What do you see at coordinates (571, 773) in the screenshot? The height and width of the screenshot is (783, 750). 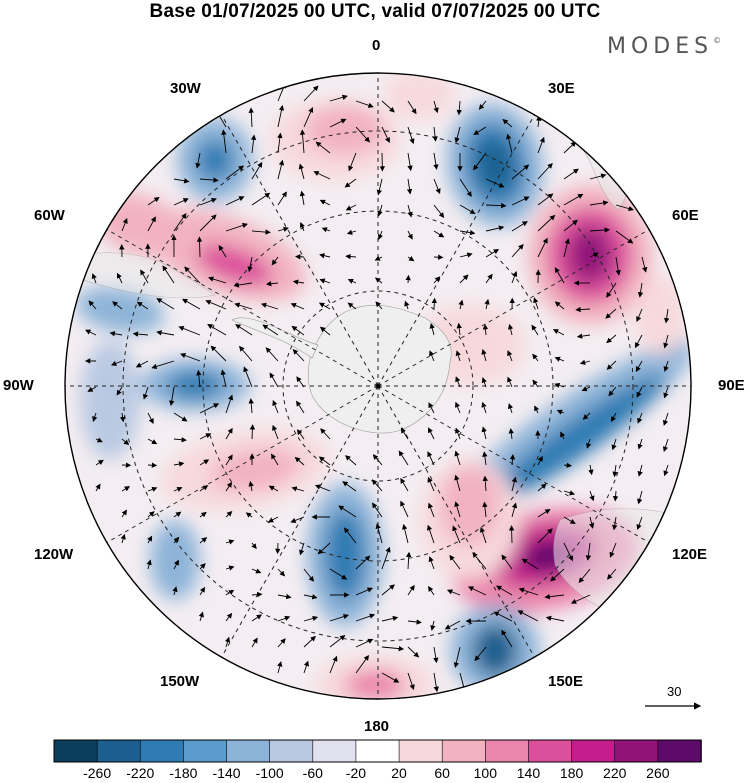 I see `colorbar-tick-label: 180` at bounding box center [571, 773].